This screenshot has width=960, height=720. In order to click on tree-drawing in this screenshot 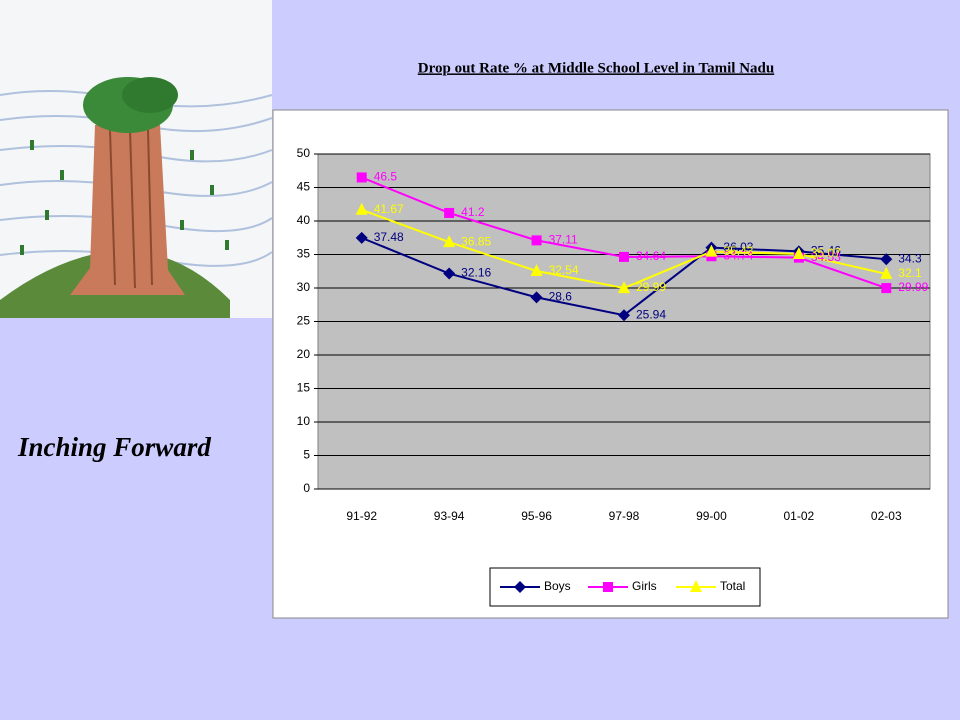, I will do `click(136, 159)`.